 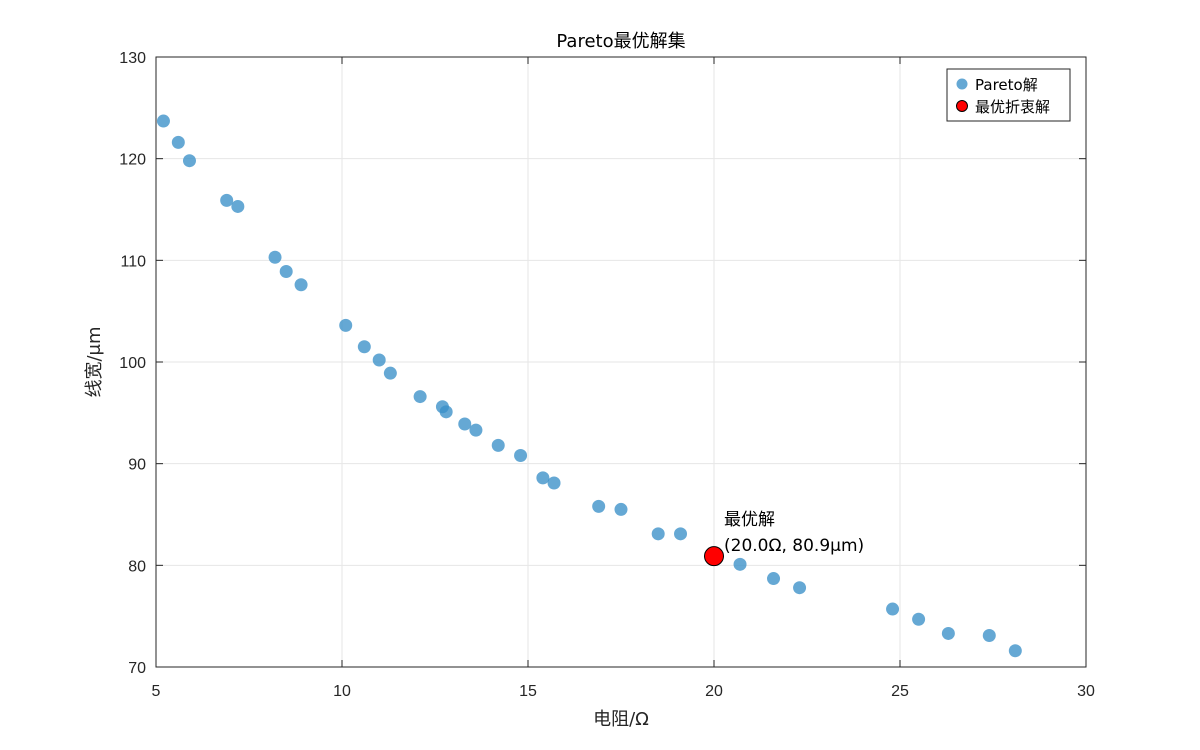 What do you see at coordinates (621, 719) in the screenshot?
I see `x-axis-label: 电阻/Ω` at bounding box center [621, 719].